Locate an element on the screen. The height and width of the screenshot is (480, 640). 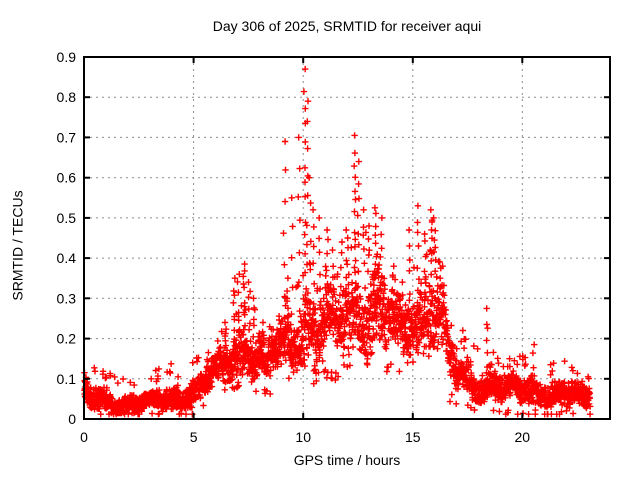
tick-label-x-20: 20 is located at coordinates (523, 437).